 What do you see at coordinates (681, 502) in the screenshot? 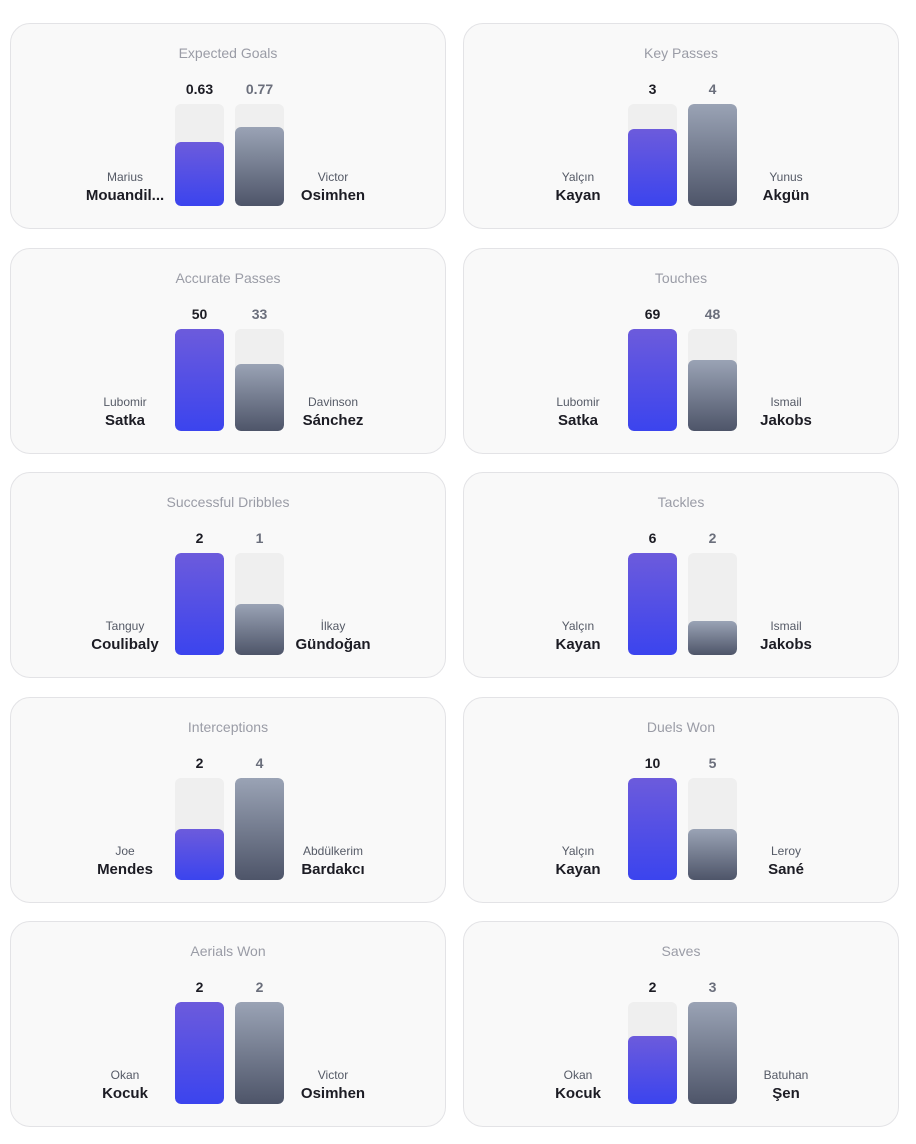
I see `card-title: Tackles` at bounding box center [681, 502].